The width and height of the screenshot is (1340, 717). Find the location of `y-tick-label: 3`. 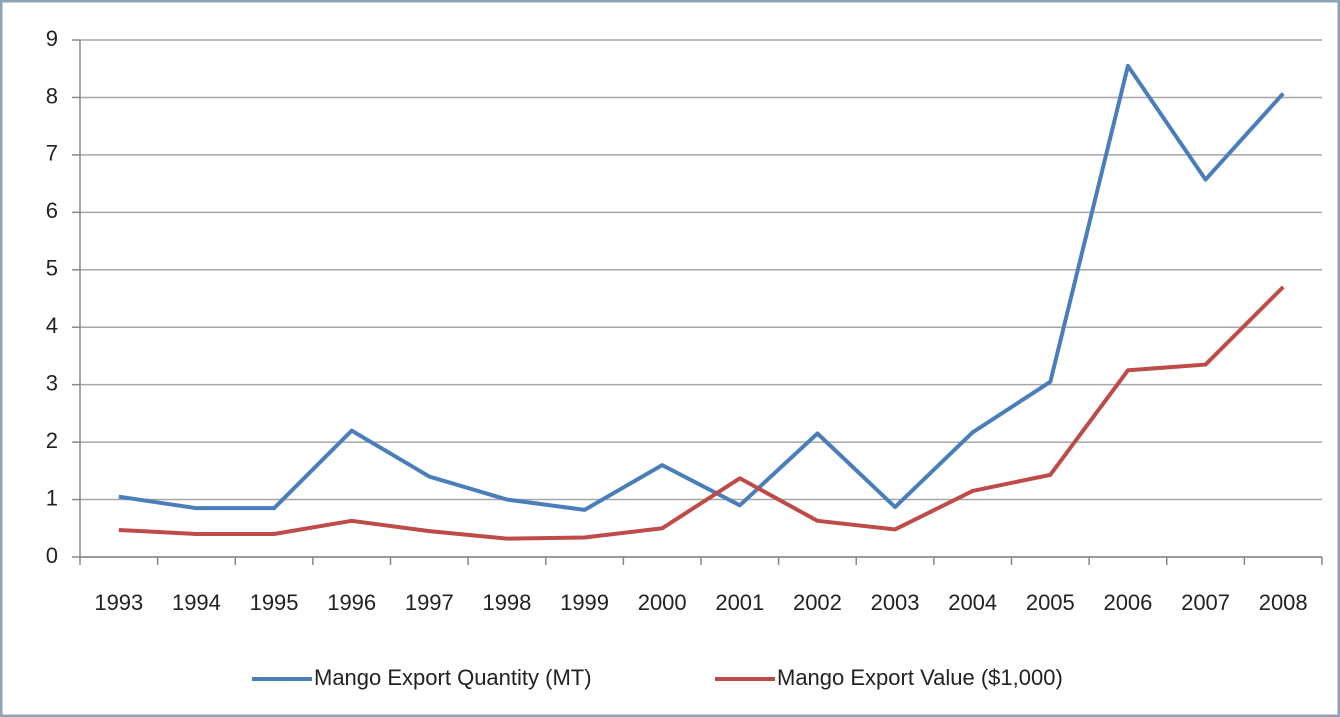

y-tick-label: 3 is located at coordinates (52, 382).